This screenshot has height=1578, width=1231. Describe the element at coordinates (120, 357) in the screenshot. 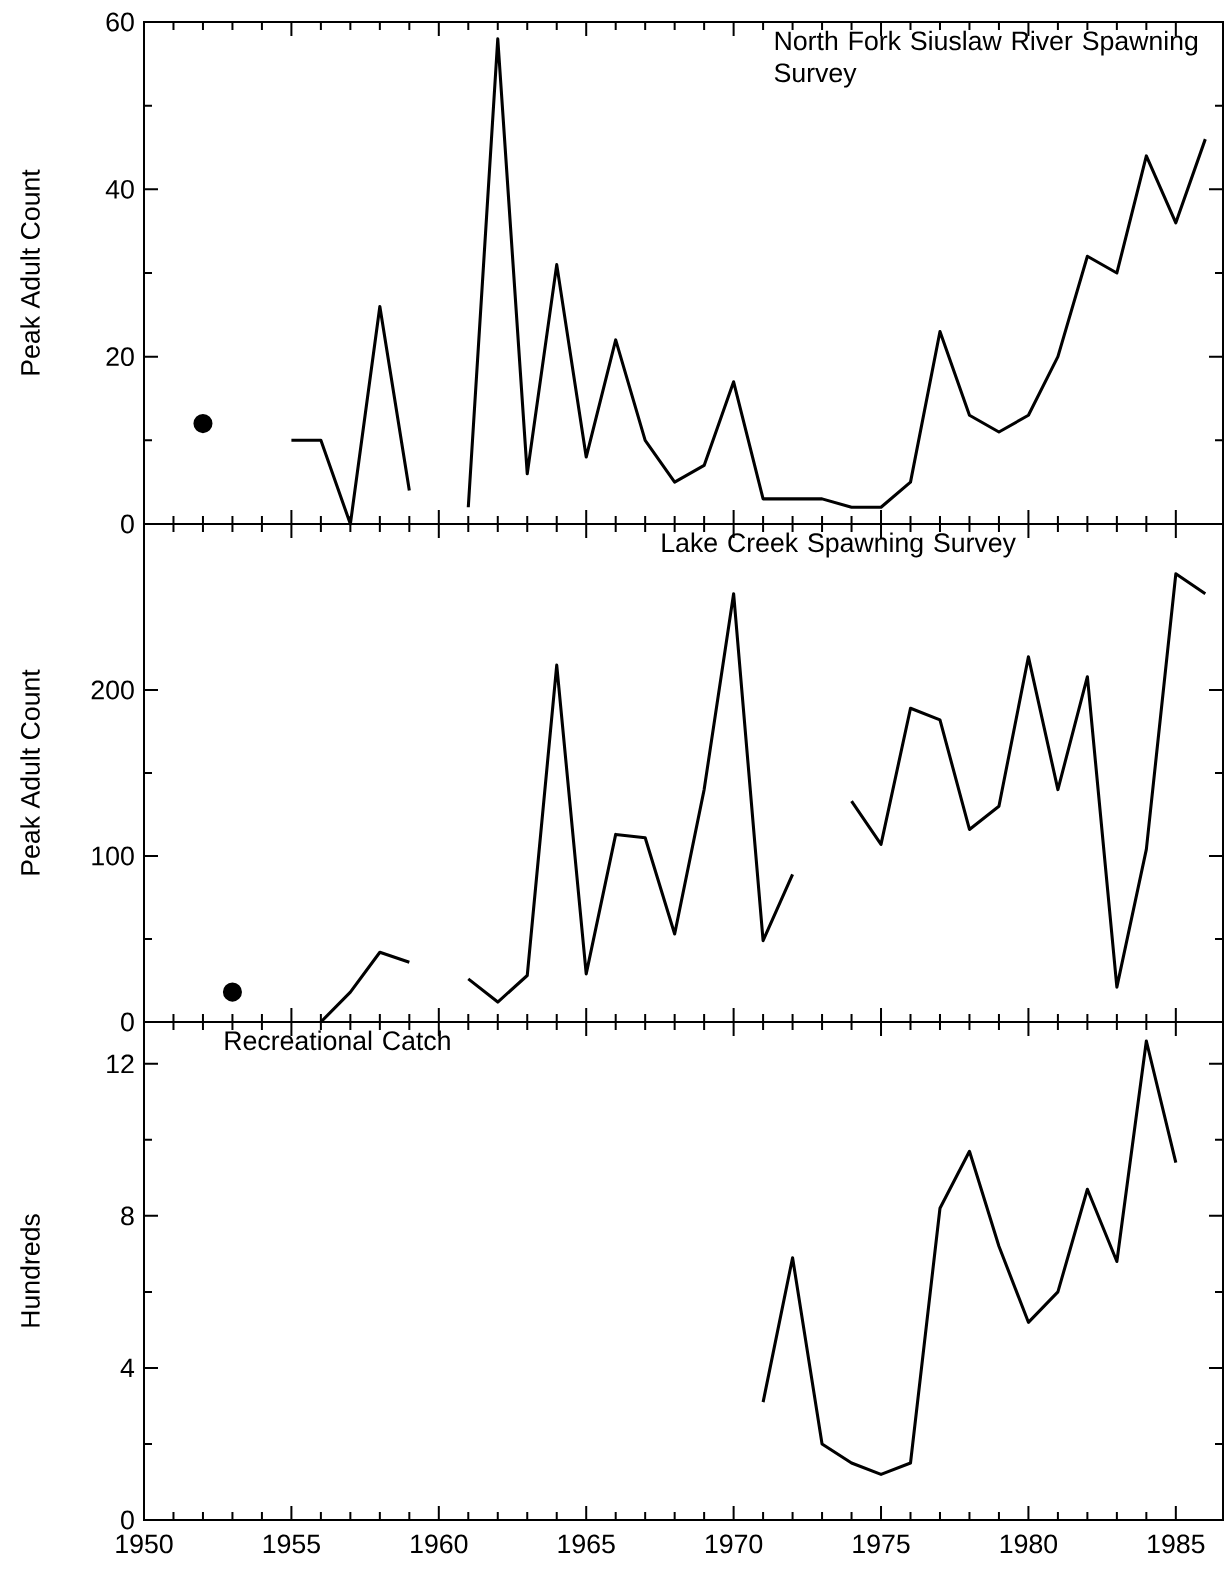

I see `y-tick-label: 20` at that location.